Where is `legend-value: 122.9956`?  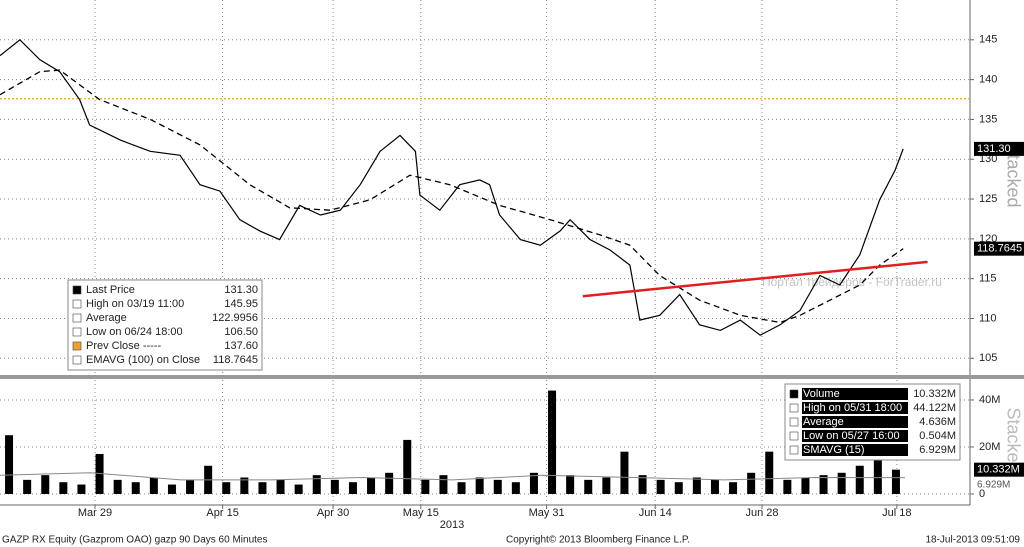
legend-value: 122.9956 is located at coordinates (235, 318).